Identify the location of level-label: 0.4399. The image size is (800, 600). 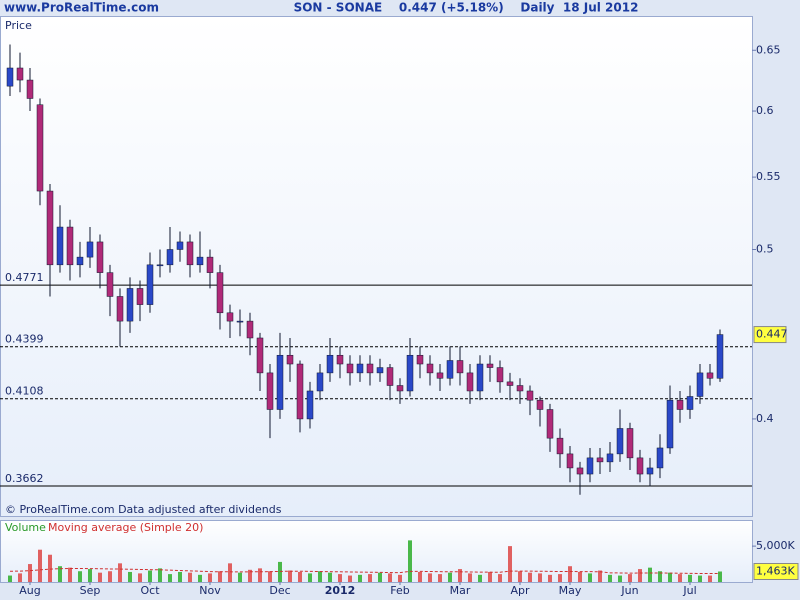
(24, 339).